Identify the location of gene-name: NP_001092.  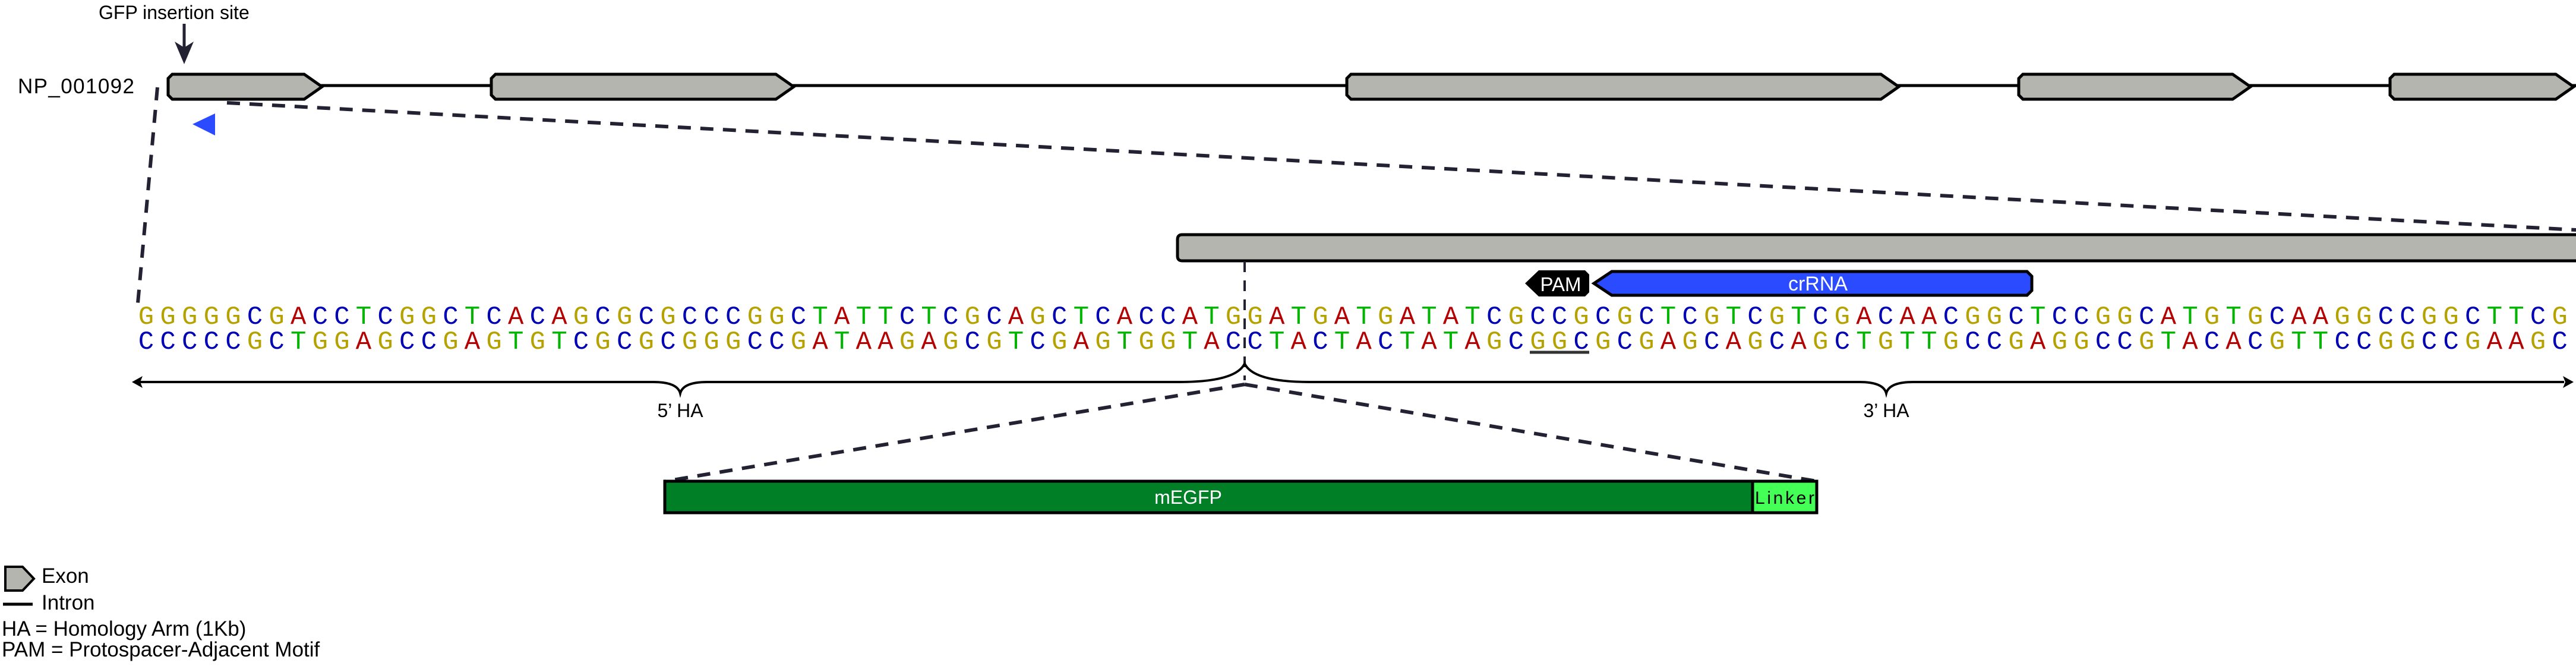
(76, 86).